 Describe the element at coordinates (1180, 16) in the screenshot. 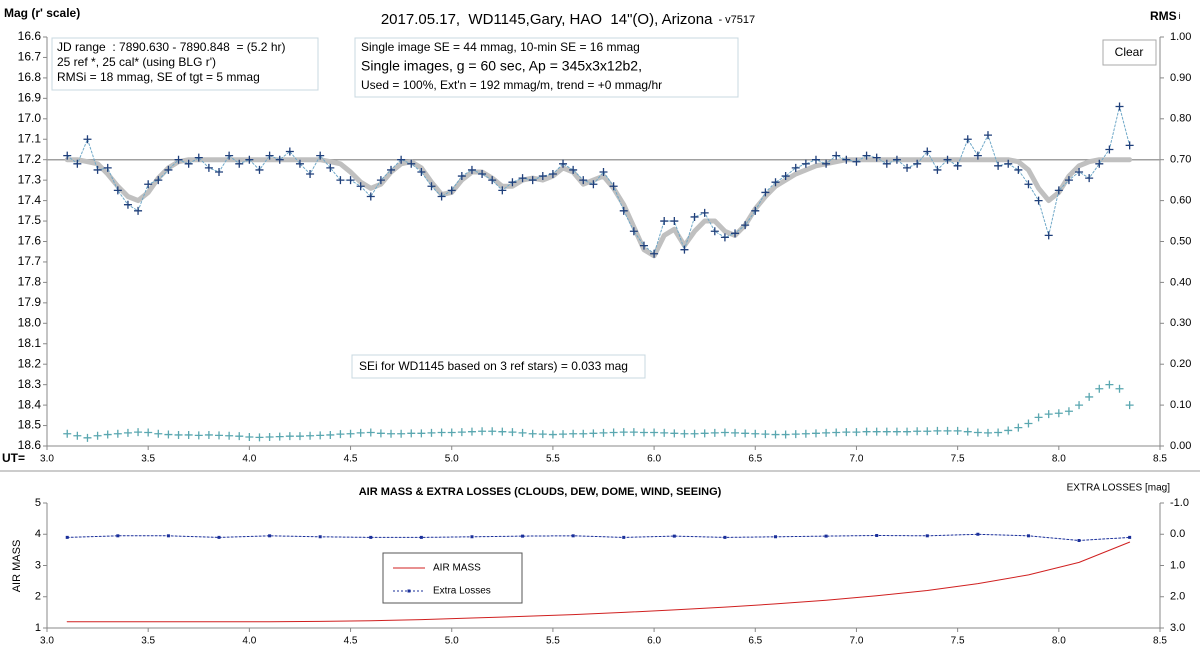

I see `y2-label-sub: i` at that location.